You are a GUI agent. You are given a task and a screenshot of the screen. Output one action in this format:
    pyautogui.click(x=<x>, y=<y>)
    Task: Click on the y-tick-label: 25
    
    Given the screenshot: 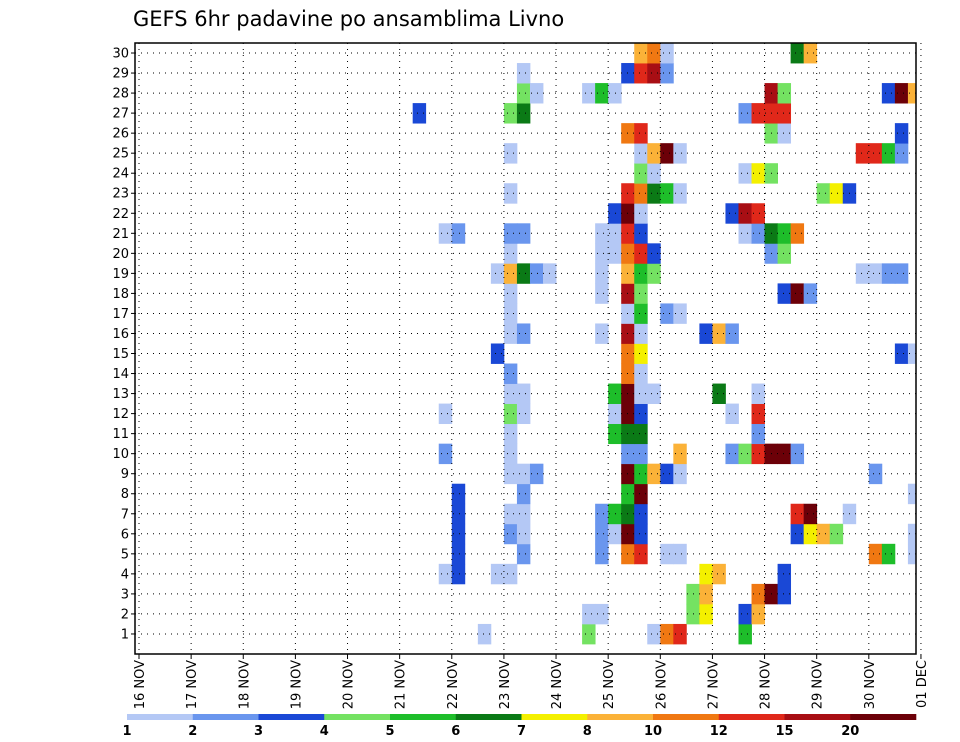 What is the action you would take?
    pyautogui.click(x=120, y=154)
    